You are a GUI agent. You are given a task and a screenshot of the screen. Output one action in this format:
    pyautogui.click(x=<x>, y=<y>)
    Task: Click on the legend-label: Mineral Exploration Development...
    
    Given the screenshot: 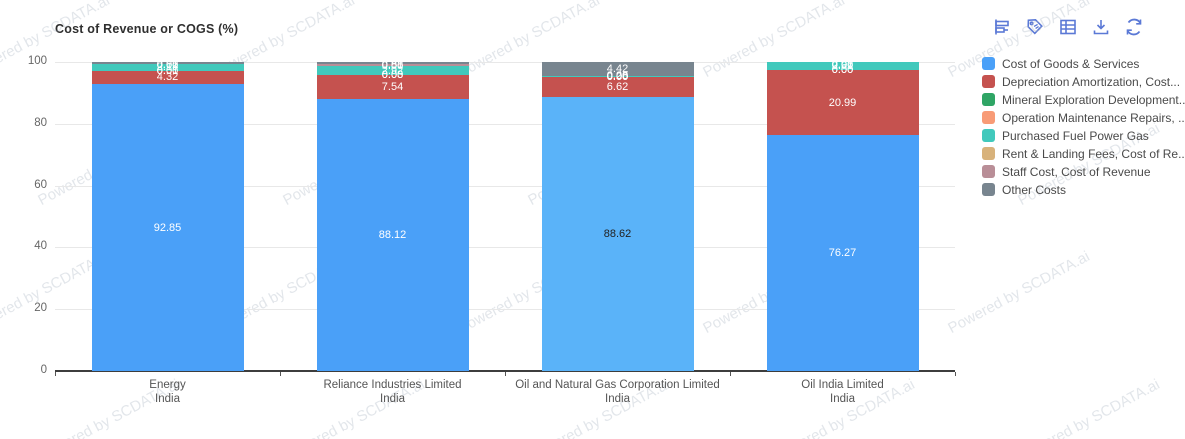 What is the action you would take?
    pyautogui.click(x=1093, y=99)
    